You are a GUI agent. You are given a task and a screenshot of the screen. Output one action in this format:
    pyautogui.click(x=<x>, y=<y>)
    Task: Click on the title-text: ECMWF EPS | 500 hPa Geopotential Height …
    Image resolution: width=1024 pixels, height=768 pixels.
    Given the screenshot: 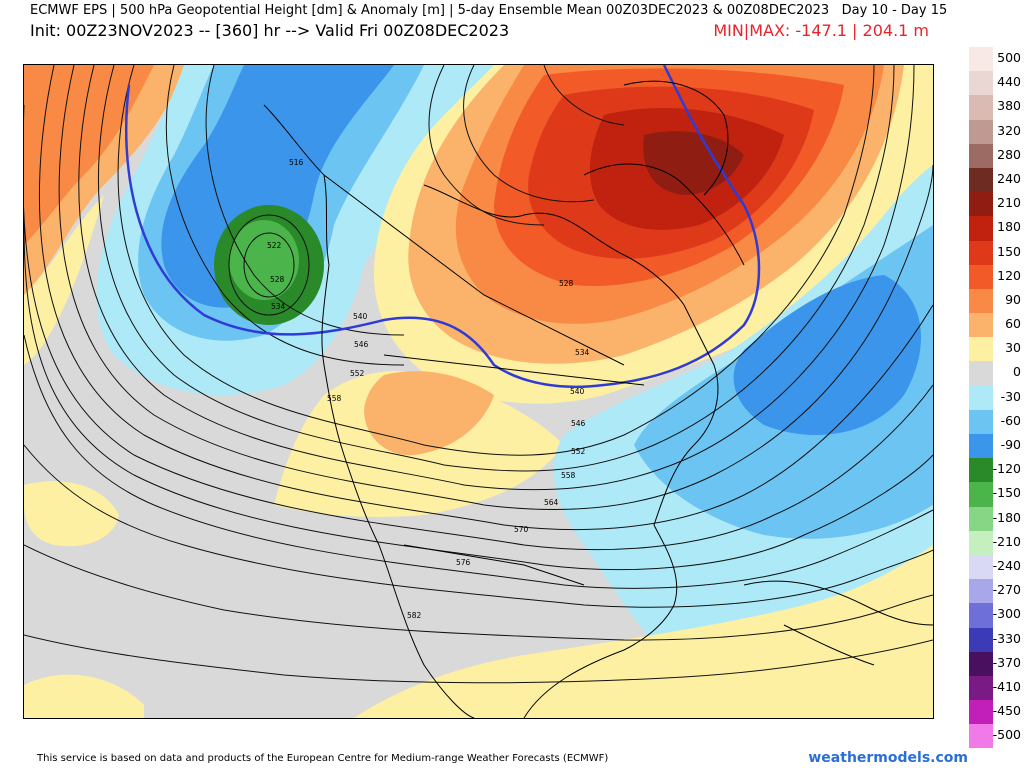 What is the action you would take?
    pyautogui.click(x=430, y=10)
    